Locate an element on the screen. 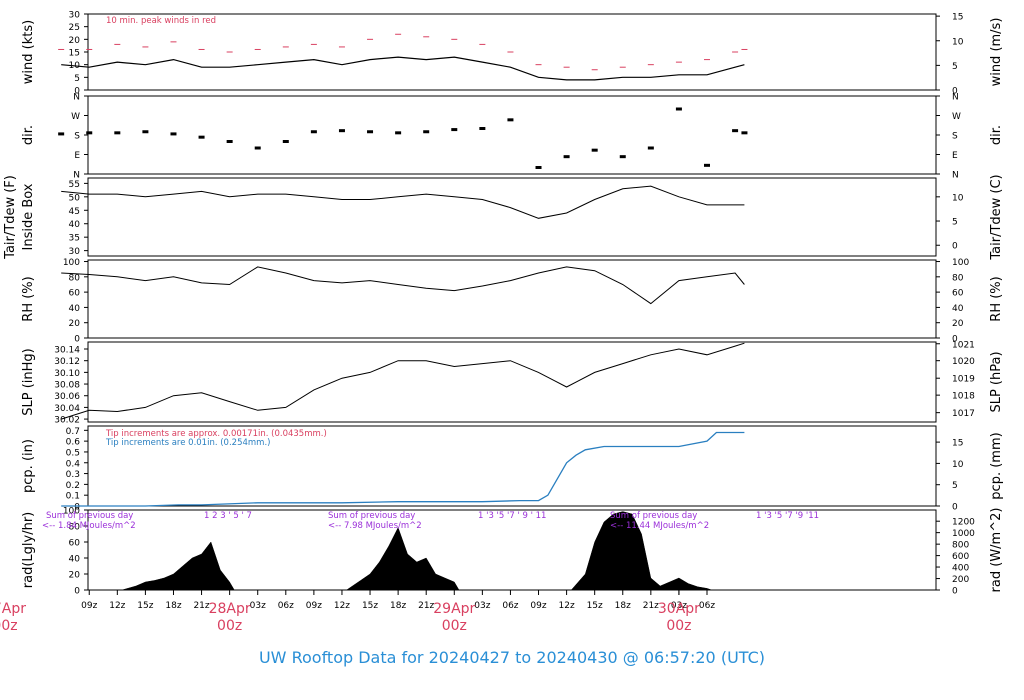 This screenshot has width=1024, height=700. left-tick-label-rh: 40 is located at coordinates (75, 309).